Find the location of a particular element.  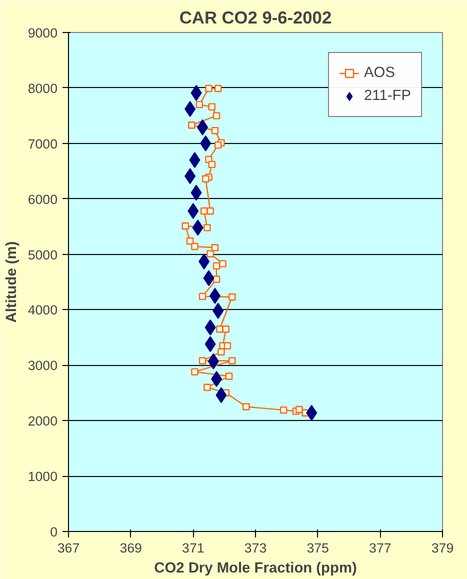

y-tick-label: 9000 is located at coordinates (43, 33).